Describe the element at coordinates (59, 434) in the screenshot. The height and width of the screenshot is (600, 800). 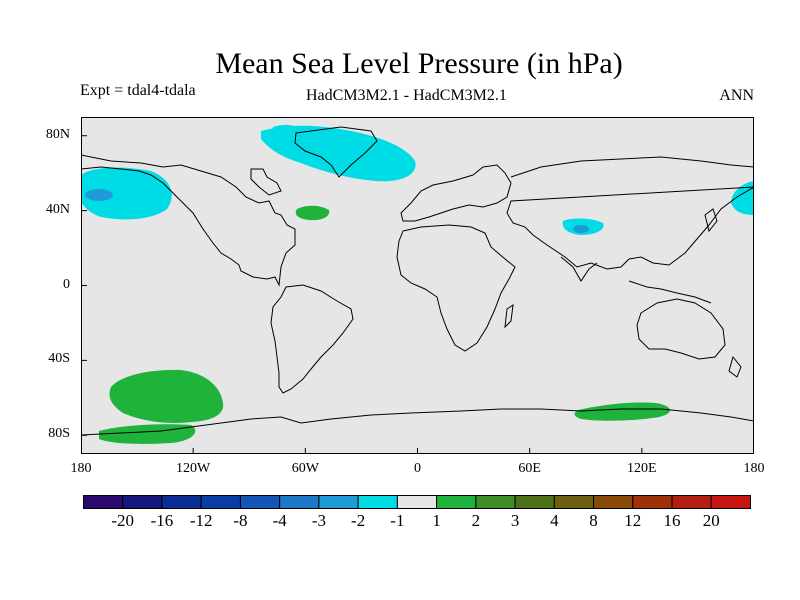
I see `lat-tick-label: 80S` at that location.